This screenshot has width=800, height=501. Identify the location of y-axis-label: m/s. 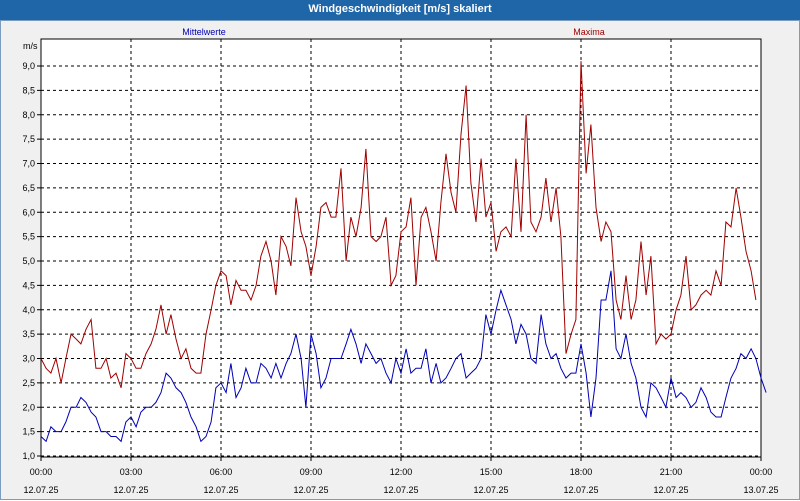
(30, 46).